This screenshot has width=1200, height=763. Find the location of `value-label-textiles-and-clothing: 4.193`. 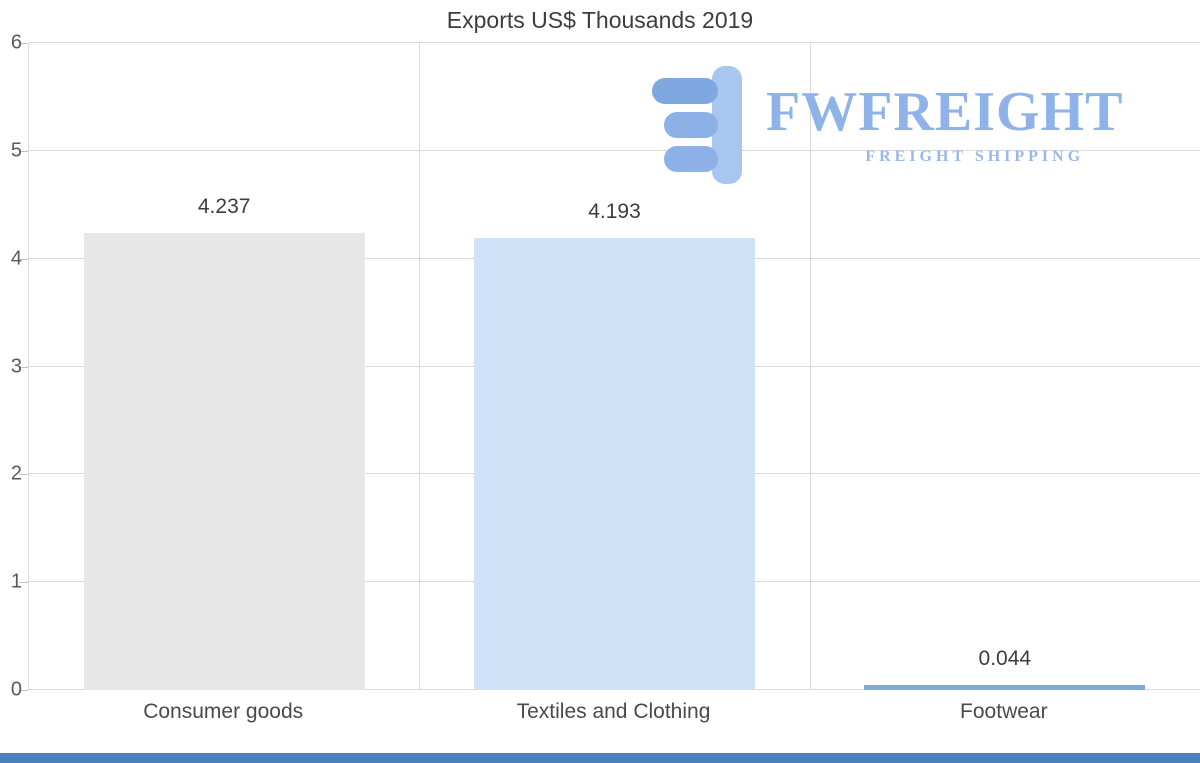

value-label-textiles-and-clothing: 4.193 is located at coordinates (614, 211).